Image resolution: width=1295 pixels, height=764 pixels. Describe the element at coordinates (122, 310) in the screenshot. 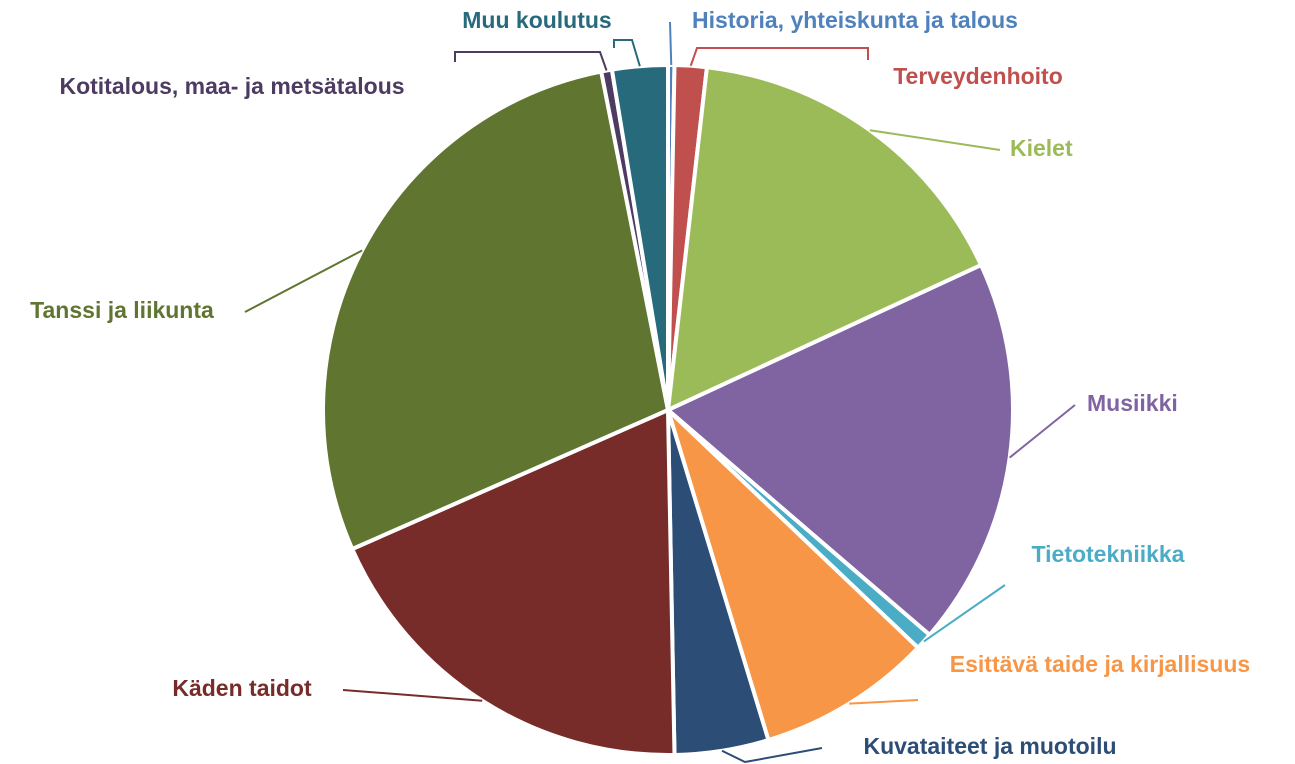

I see `slice-label: Tanssi ja liikunta` at that location.